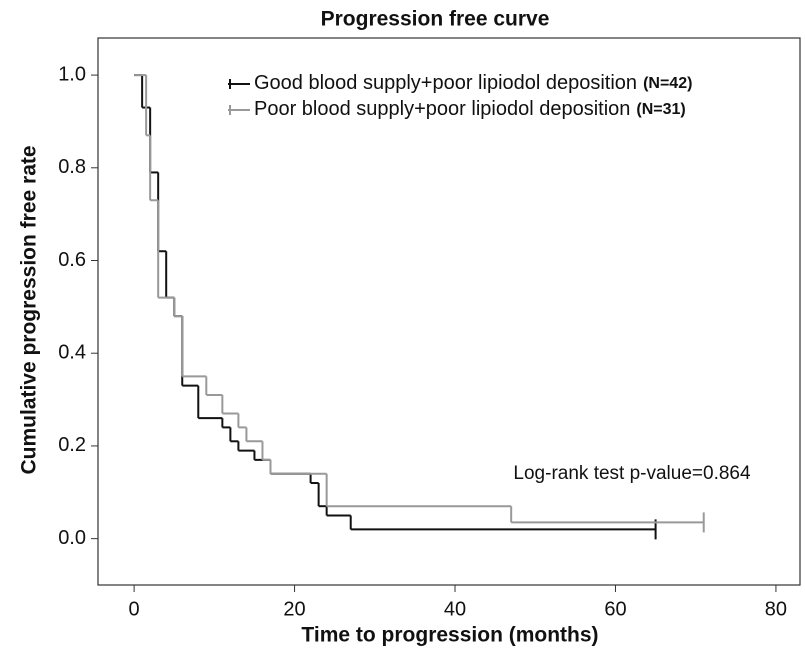 The width and height of the screenshot is (805, 654). What do you see at coordinates (660, 109) in the screenshot?
I see `legend-n: (N=31)` at bounding box center [660, 109].